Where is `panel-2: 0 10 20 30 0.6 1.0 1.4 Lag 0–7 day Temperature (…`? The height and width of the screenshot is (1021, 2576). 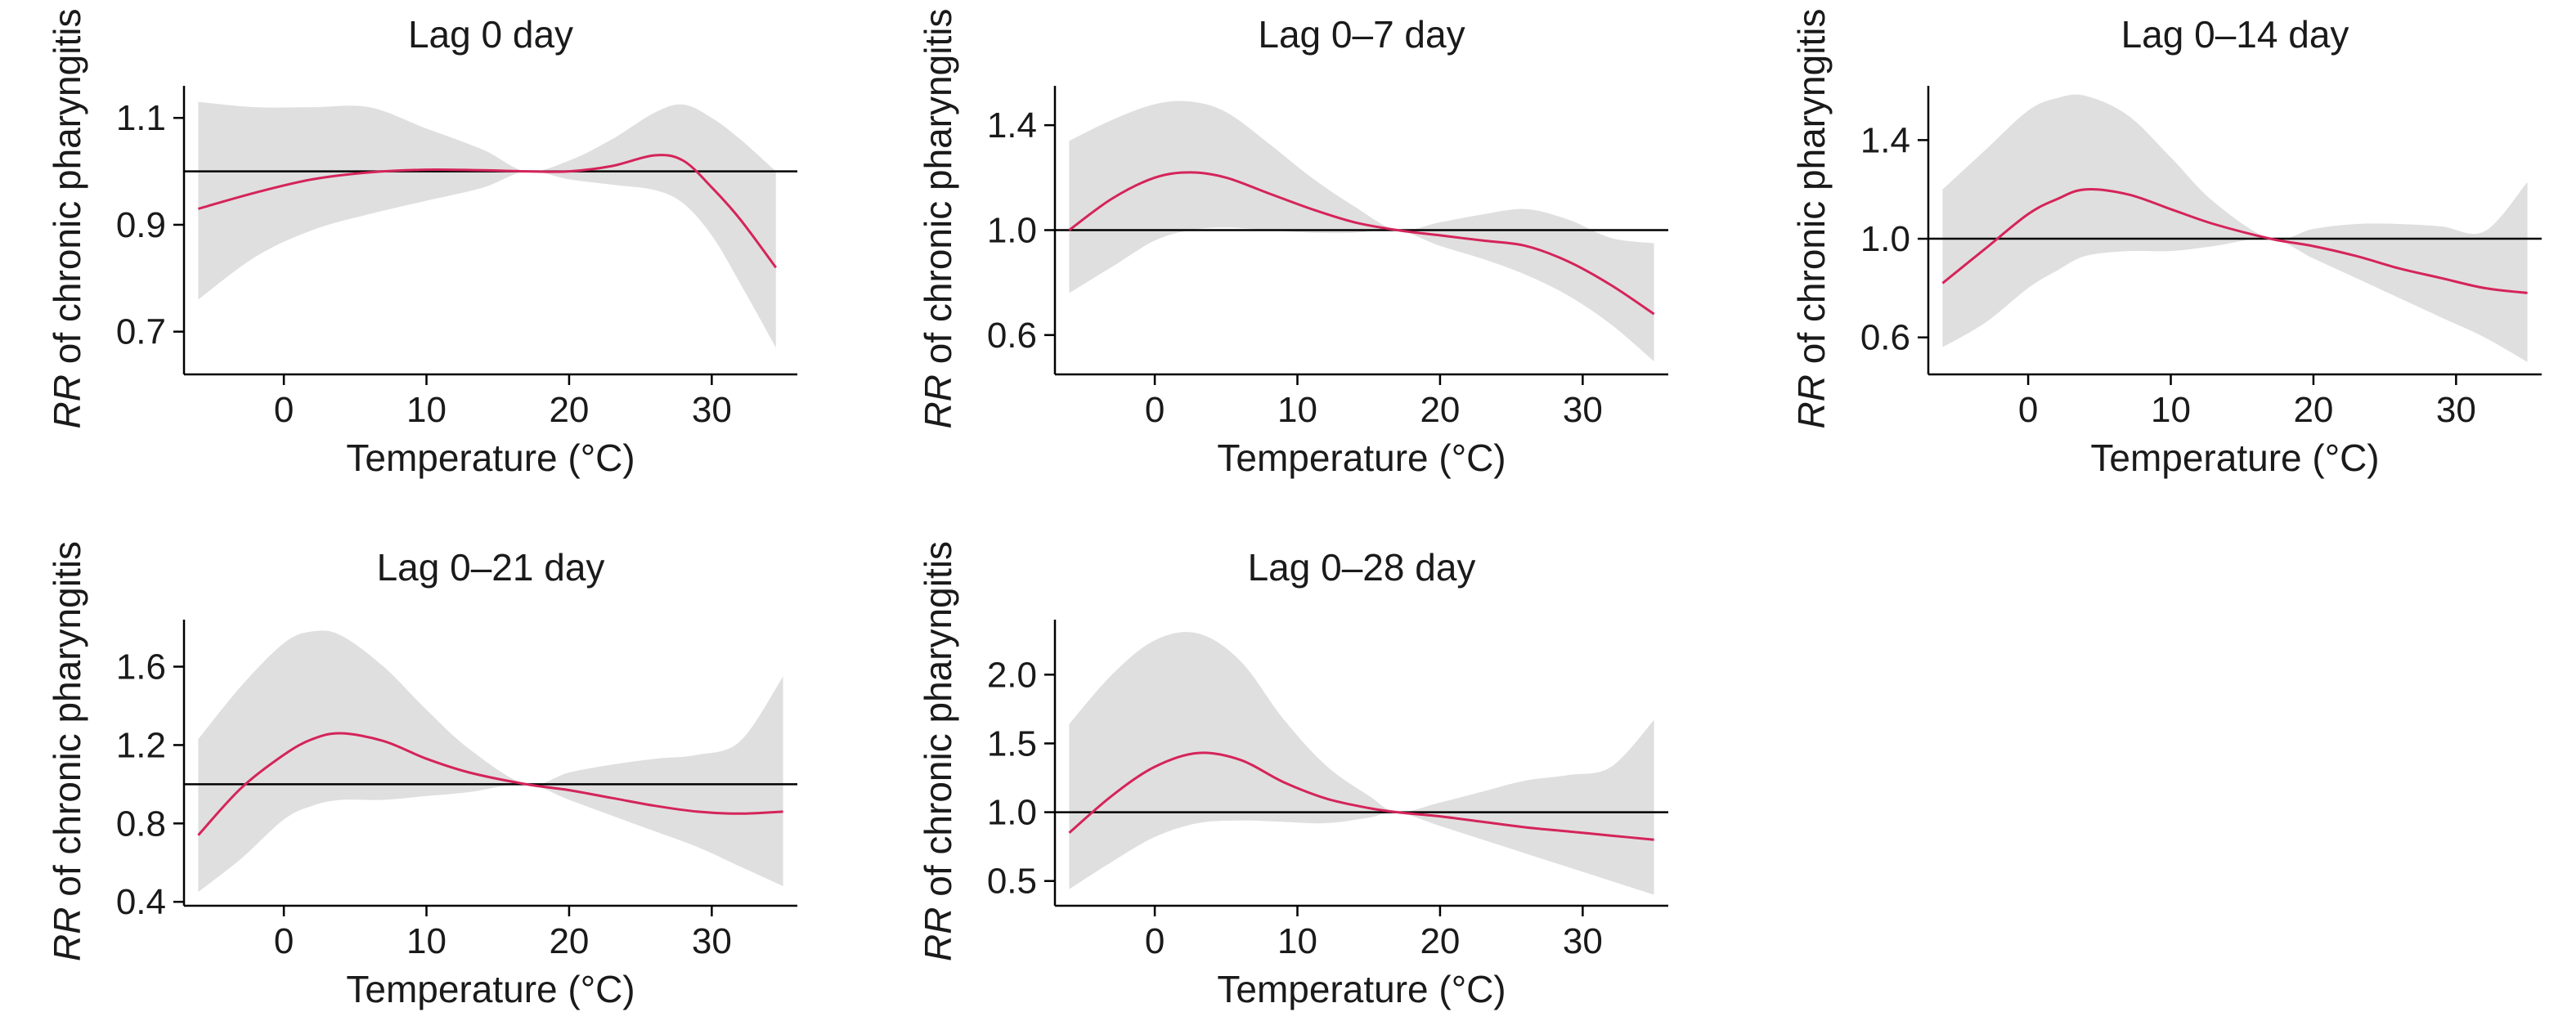
panel-2: 0 10 20 30 0.6 1.0 1.4 Lag 0–7 day Temperature (… is located at coordinates (1292, 244).